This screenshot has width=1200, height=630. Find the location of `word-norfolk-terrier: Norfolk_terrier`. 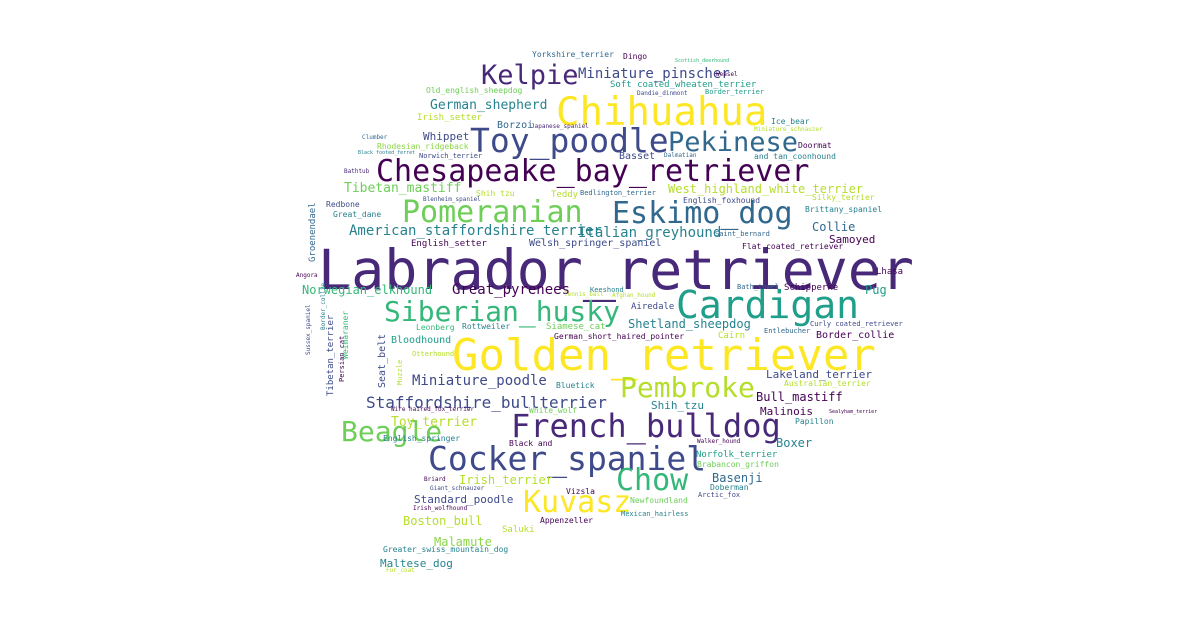

word-norfolk-terrier: Norfolk_terrier is located at coordinates (737, 455).